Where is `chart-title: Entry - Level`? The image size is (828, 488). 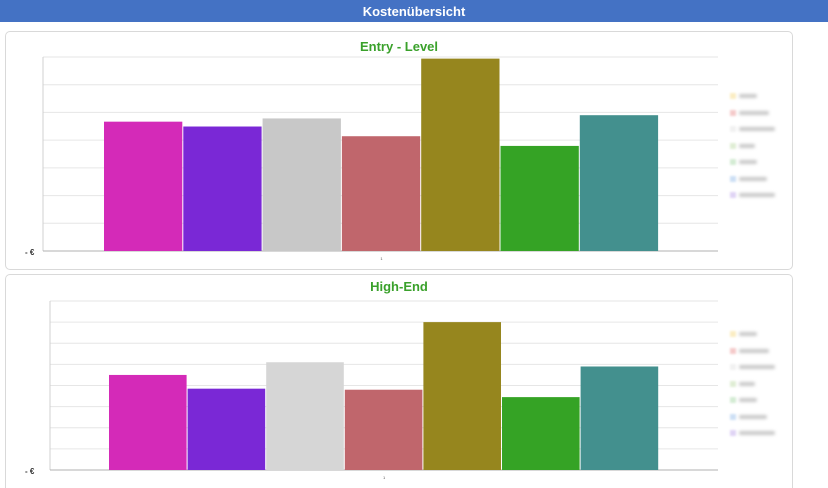
chart-title: Entry - Level is located at coordinates (399, 46).